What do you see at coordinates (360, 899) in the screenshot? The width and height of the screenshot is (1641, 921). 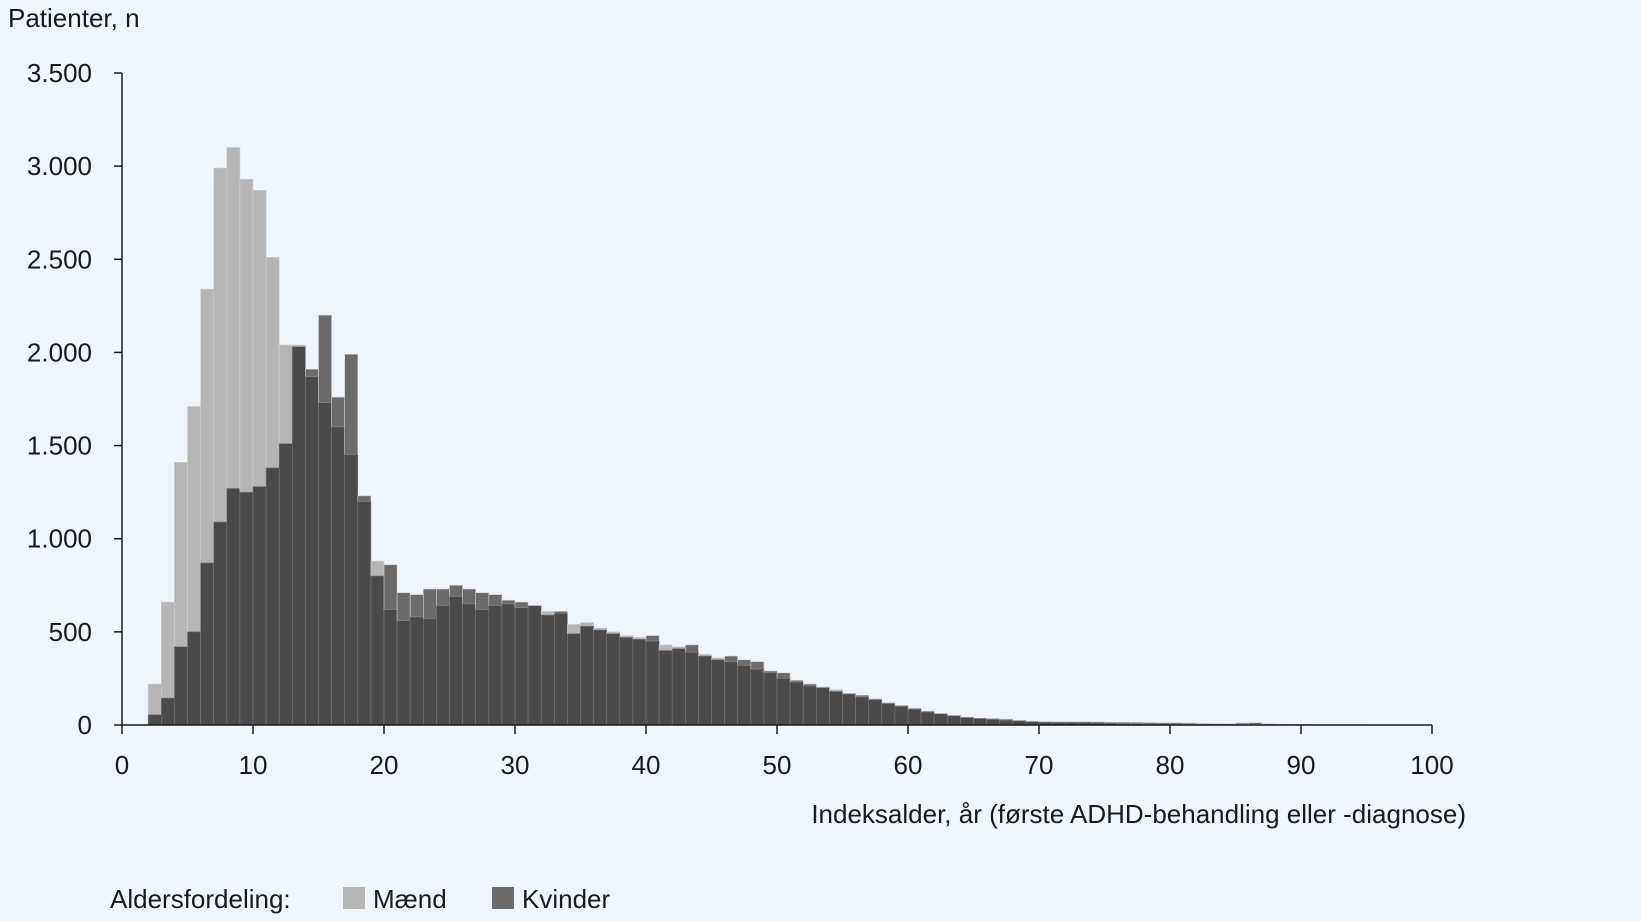 I see `legend: Aldersfordeling: Mænd Kvinder` at bounding box center [360, 899].